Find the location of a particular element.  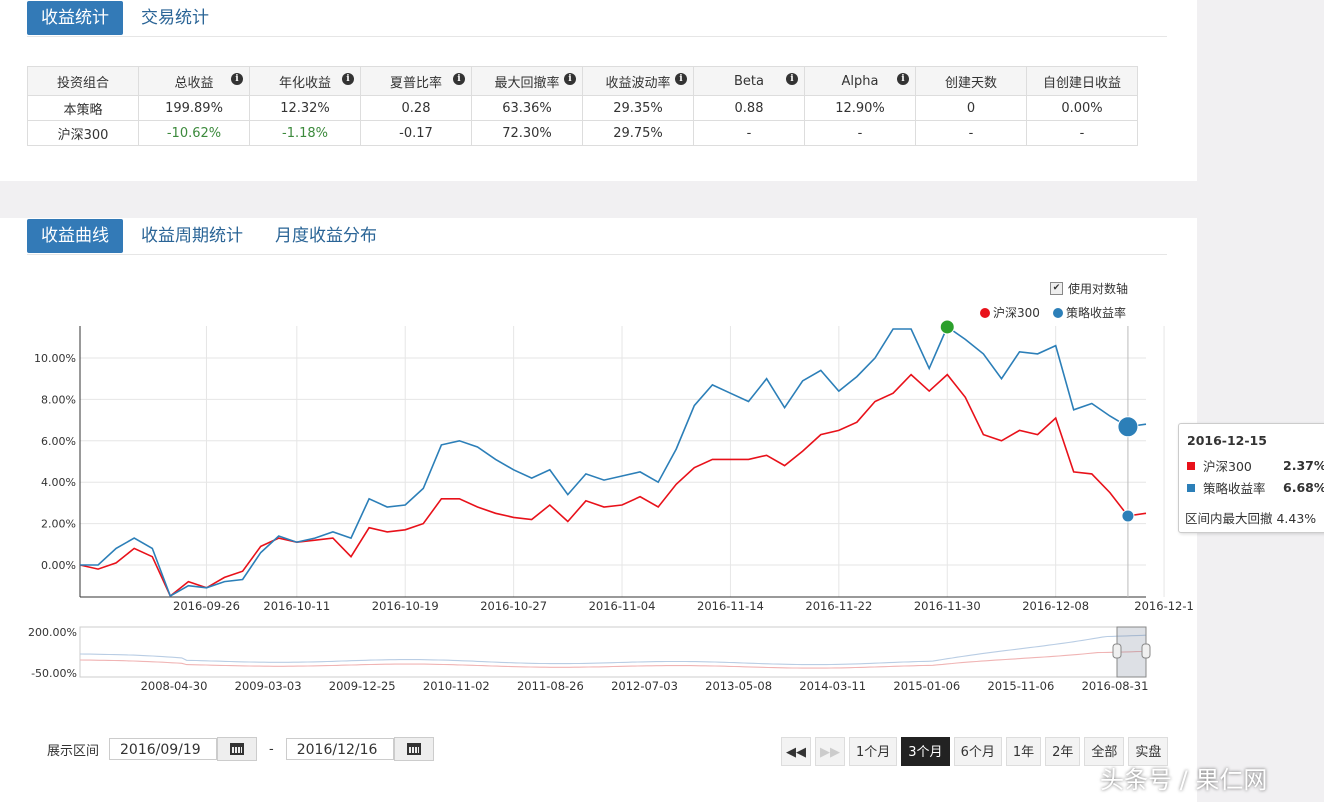

end-date-input: 2016/12/16 is located at coordinates (339, 749).